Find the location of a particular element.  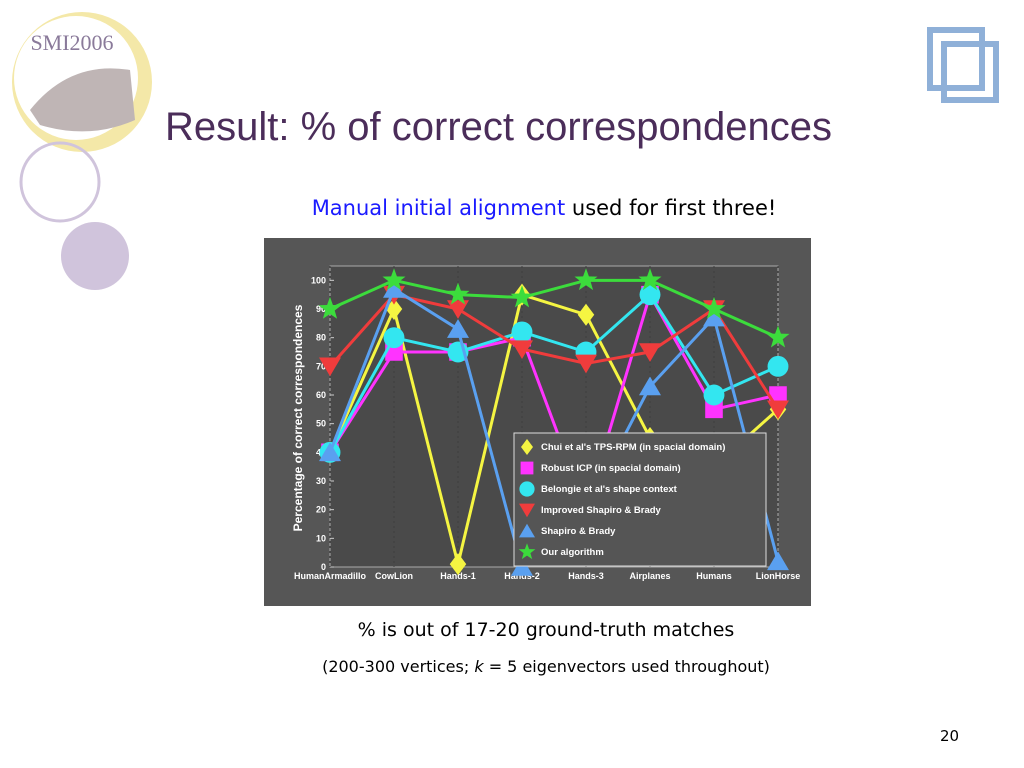

slide-title: Result: % of correct correspondences is located at coordinates (498, 127).